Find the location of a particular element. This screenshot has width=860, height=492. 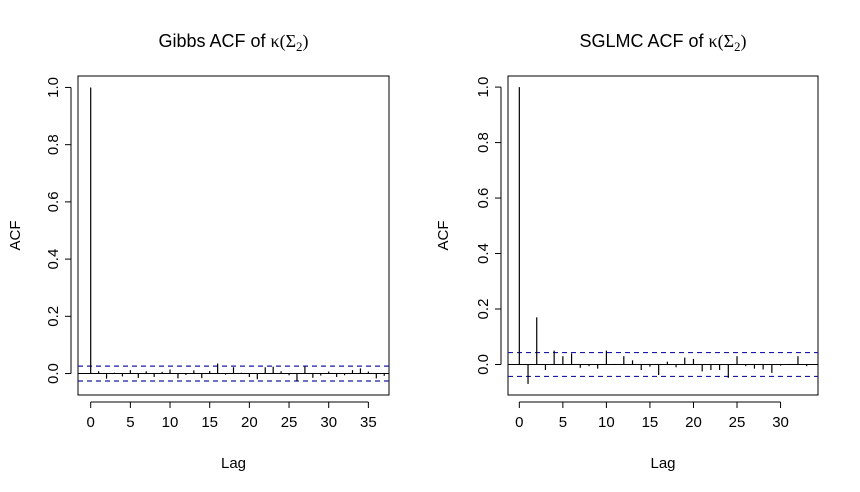

chart-1-x-tick-label: 0 is located at coordinates (519, 422).